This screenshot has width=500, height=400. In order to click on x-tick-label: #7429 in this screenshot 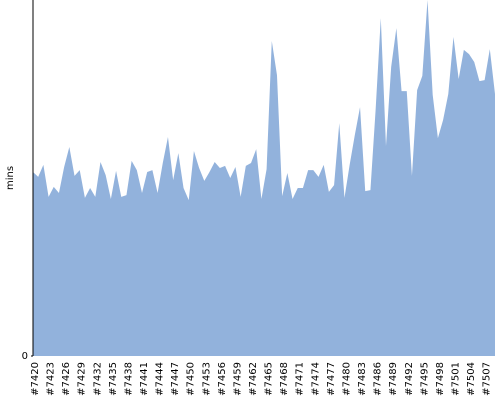, I will do `click(82, 379)`.